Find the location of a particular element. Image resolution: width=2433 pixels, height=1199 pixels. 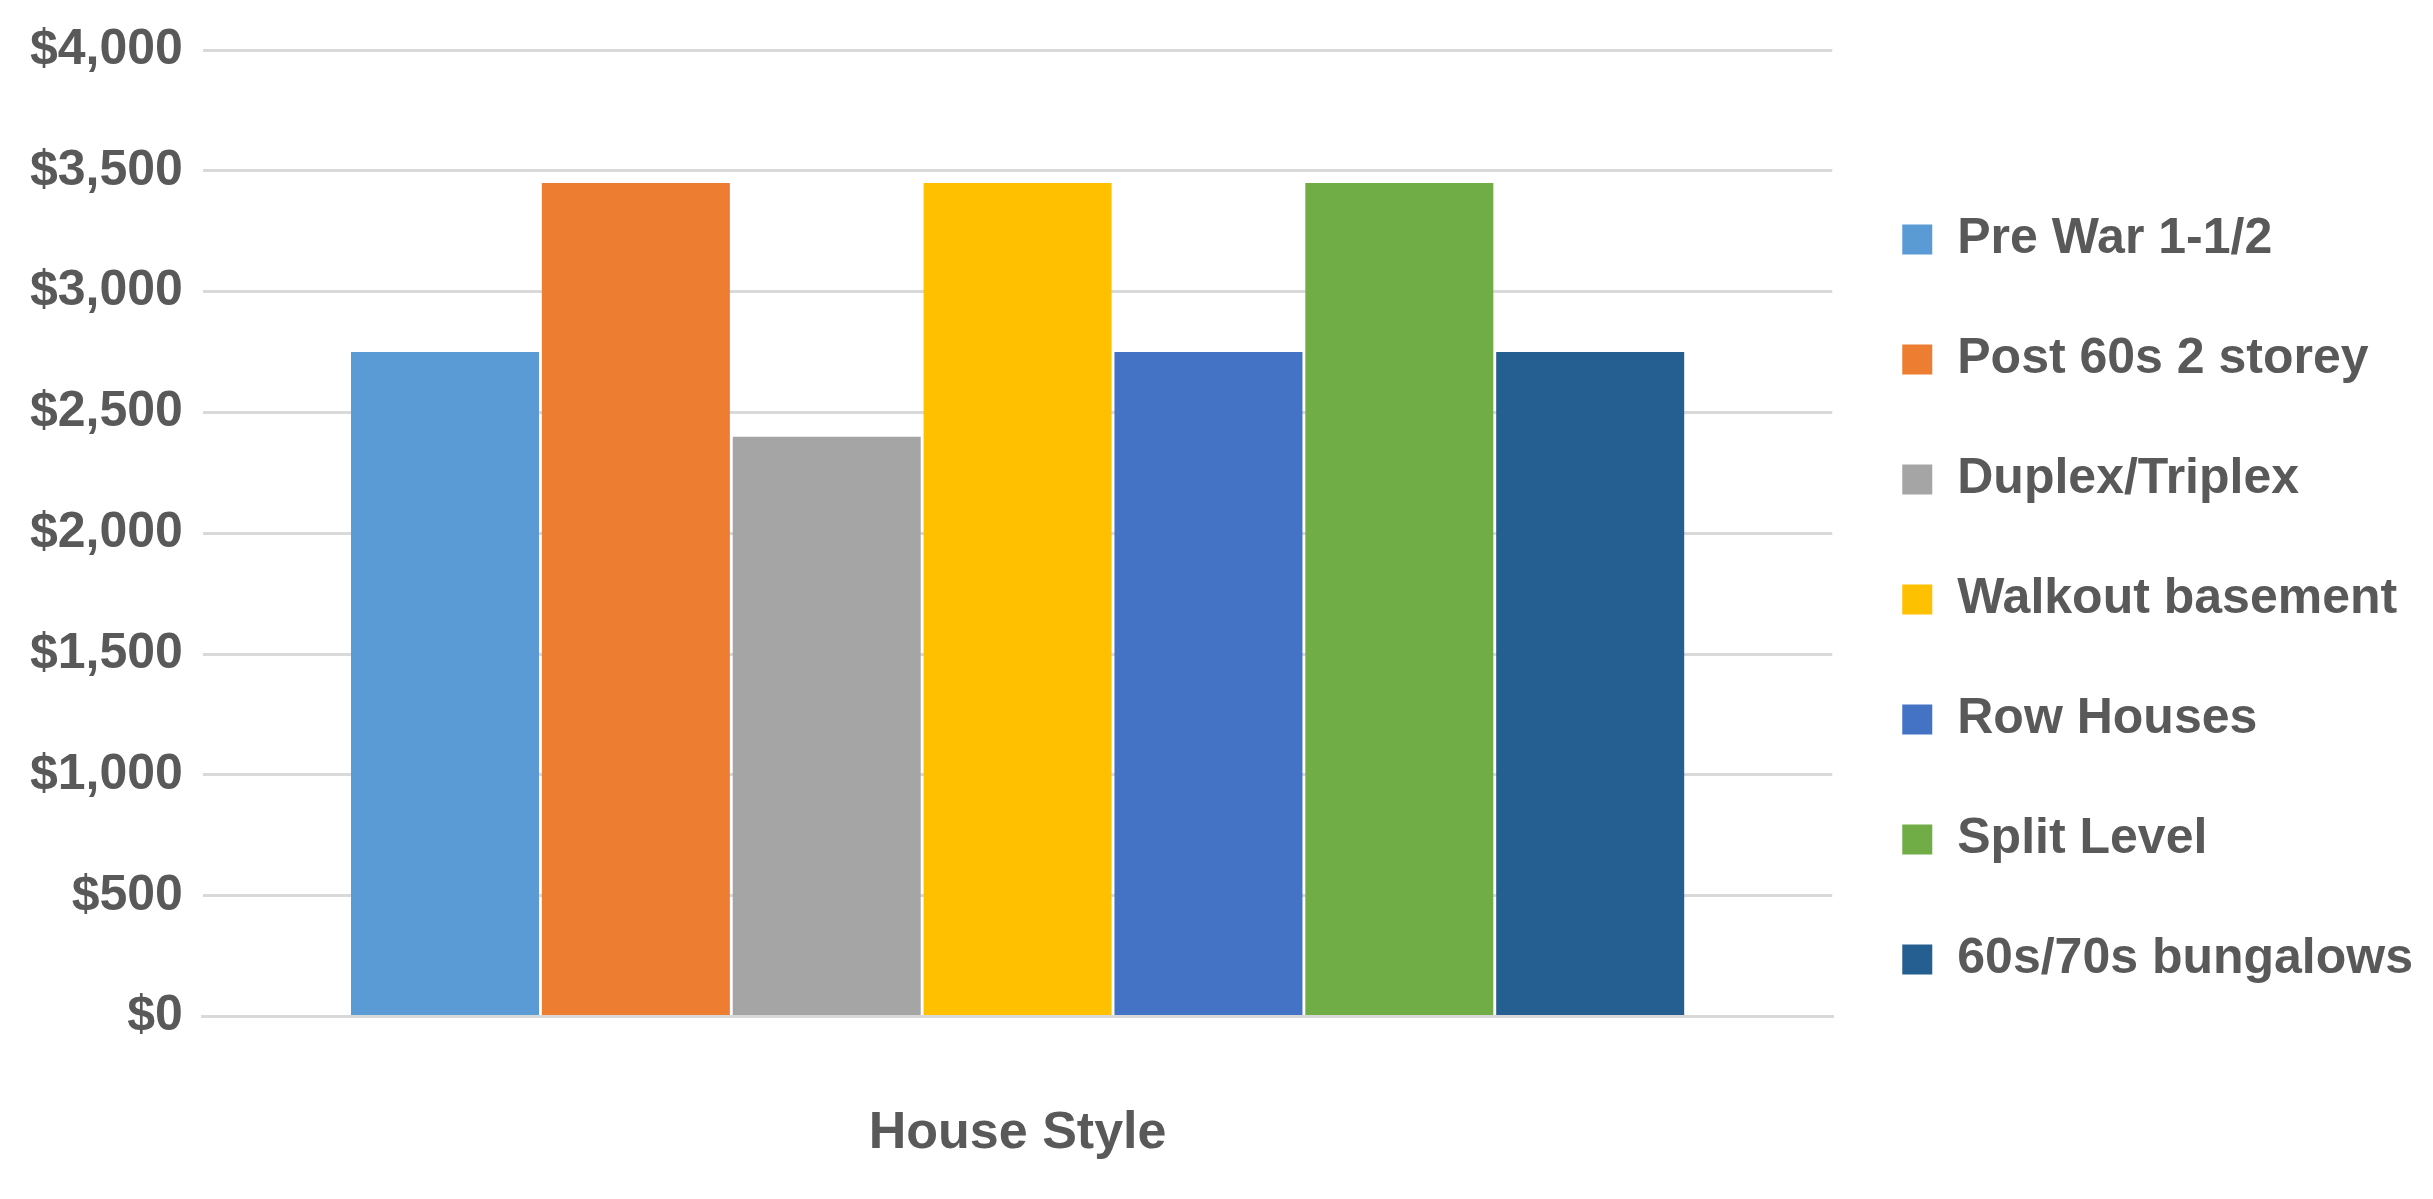

legend-label: Pre War 1-1/2 is located at coordinates (2115, 236).